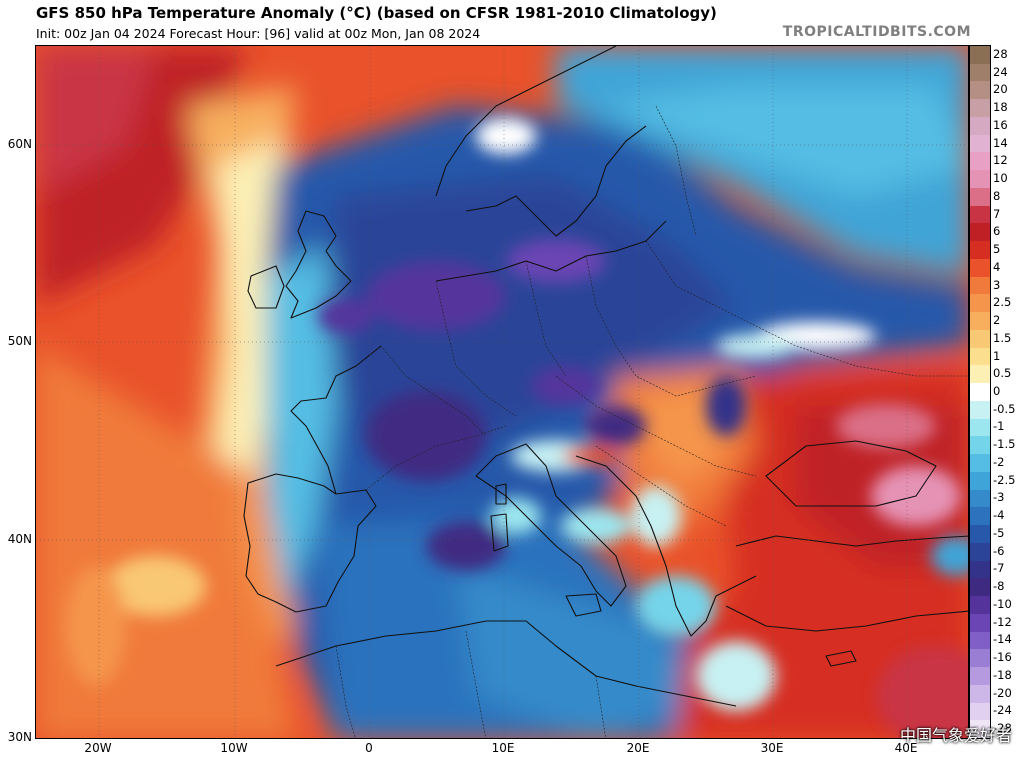 The height and width of the screenshot is (757, 1024). I want to click on legend-label: 18, so click(1000, 107).